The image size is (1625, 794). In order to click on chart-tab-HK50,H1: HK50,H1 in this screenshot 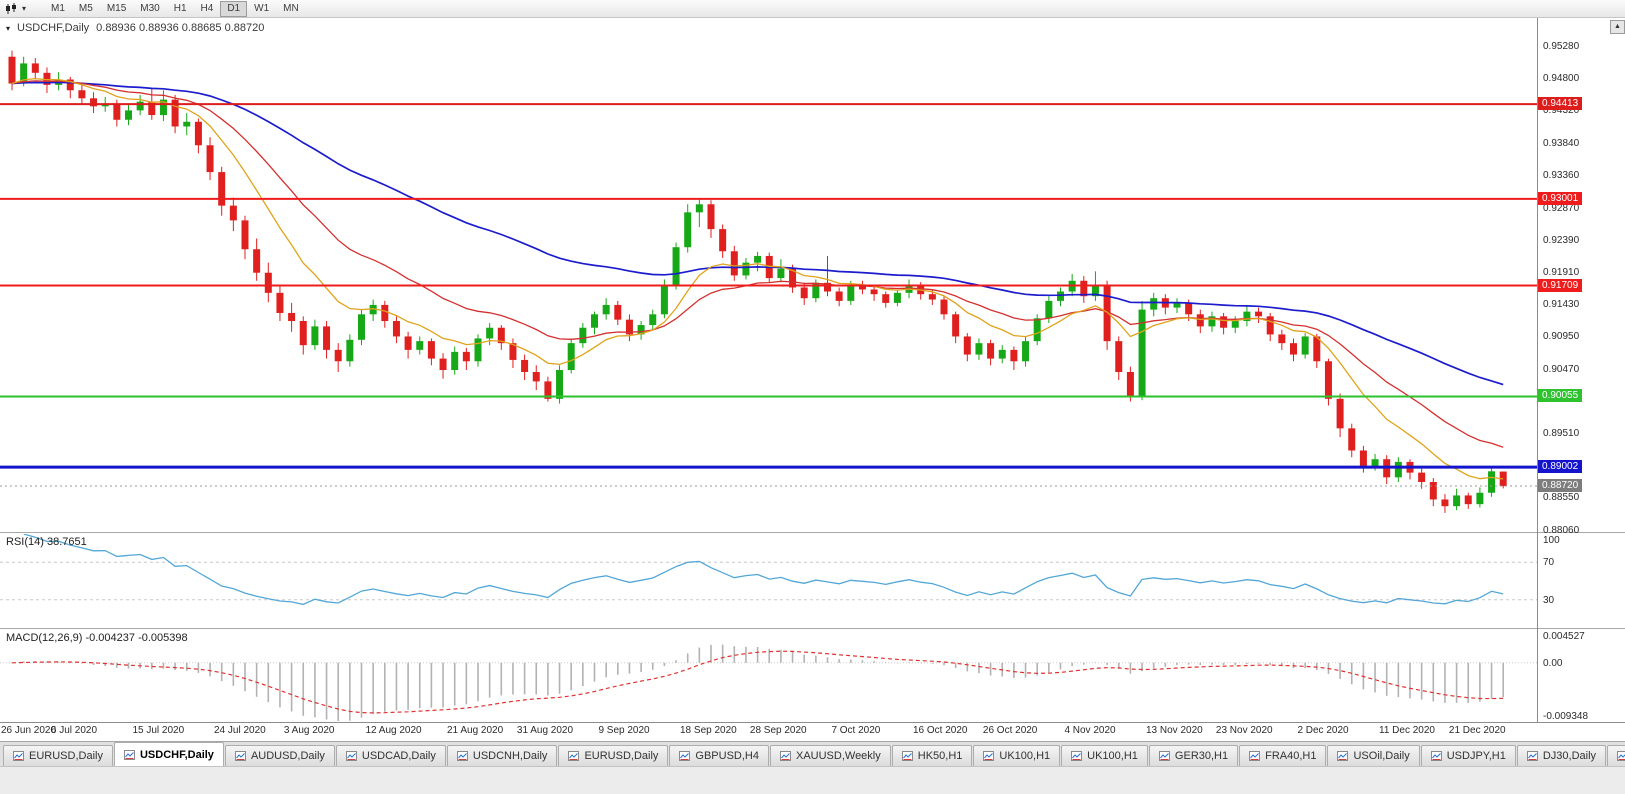, I will do `click(932, 755)`.